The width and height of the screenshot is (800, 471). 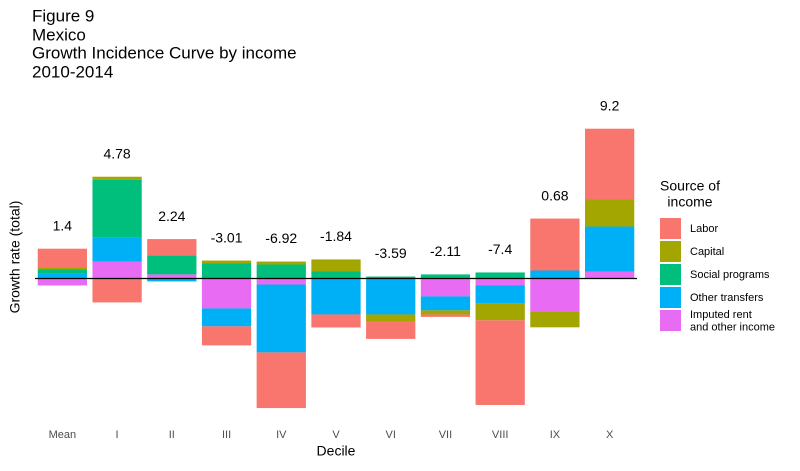 What do you see at coordinates (732, 321) in the screenshot?
I see `legend-label: Imputed rent and other income` at bounding box center [732, 321].